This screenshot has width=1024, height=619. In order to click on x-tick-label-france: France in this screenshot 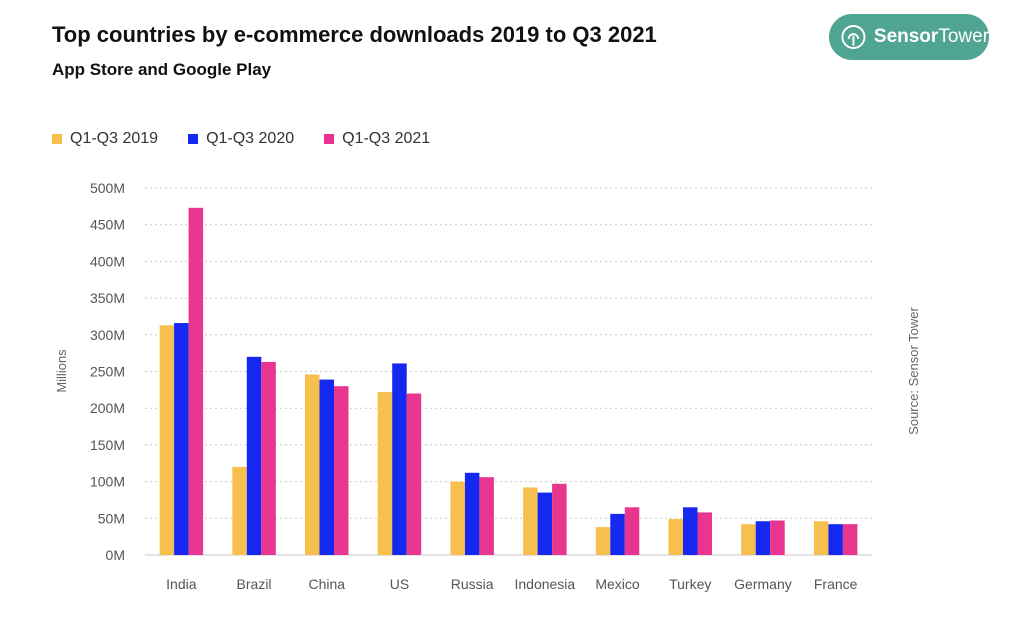, I will do `click(836, 584)`.